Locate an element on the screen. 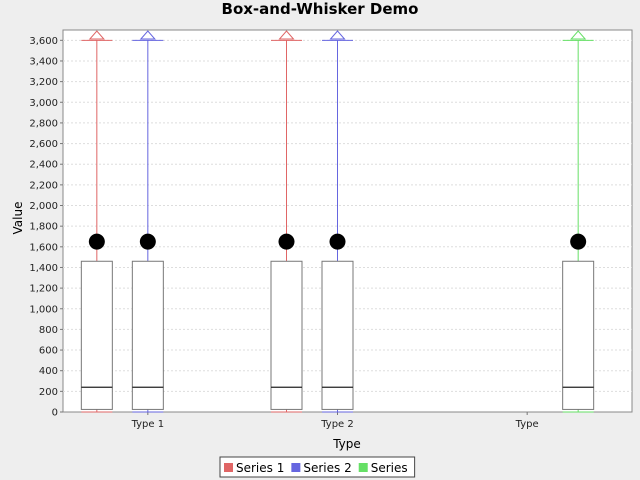 The width and height of the screenshot is (640, 480). y-tick-label: 200 is located at coordinates (48, 392).